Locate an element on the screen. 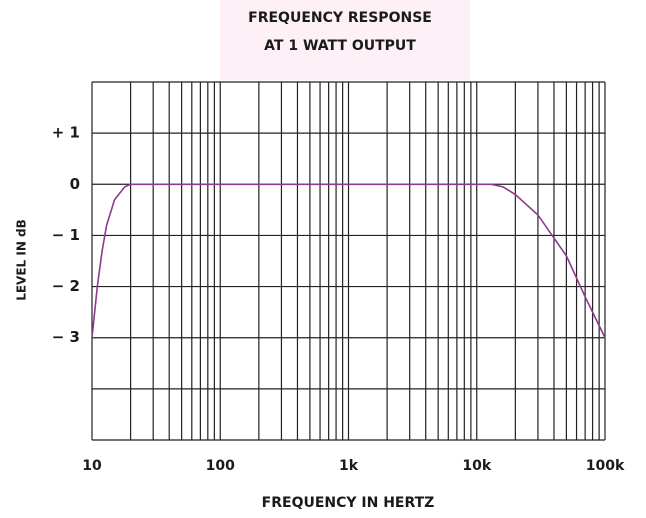 Image resolution: width=646 pixels, height=518 pixels. chart-title: AT 1 WATT OUTPUT is located at coordinates (340, 46).